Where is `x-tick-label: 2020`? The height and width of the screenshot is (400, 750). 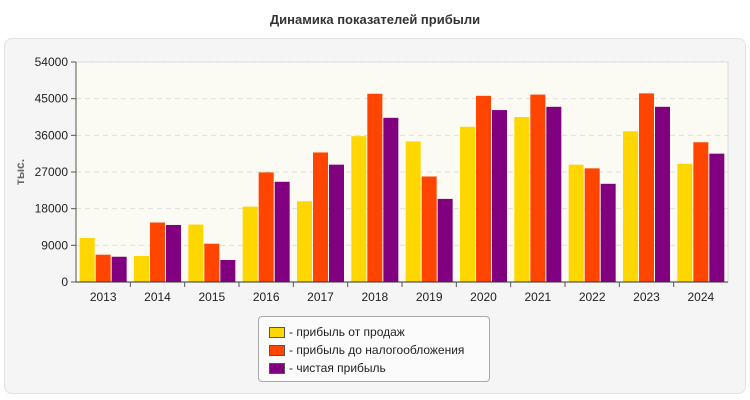 x-tick-label: 2020 is located at coordinates (483, 297).